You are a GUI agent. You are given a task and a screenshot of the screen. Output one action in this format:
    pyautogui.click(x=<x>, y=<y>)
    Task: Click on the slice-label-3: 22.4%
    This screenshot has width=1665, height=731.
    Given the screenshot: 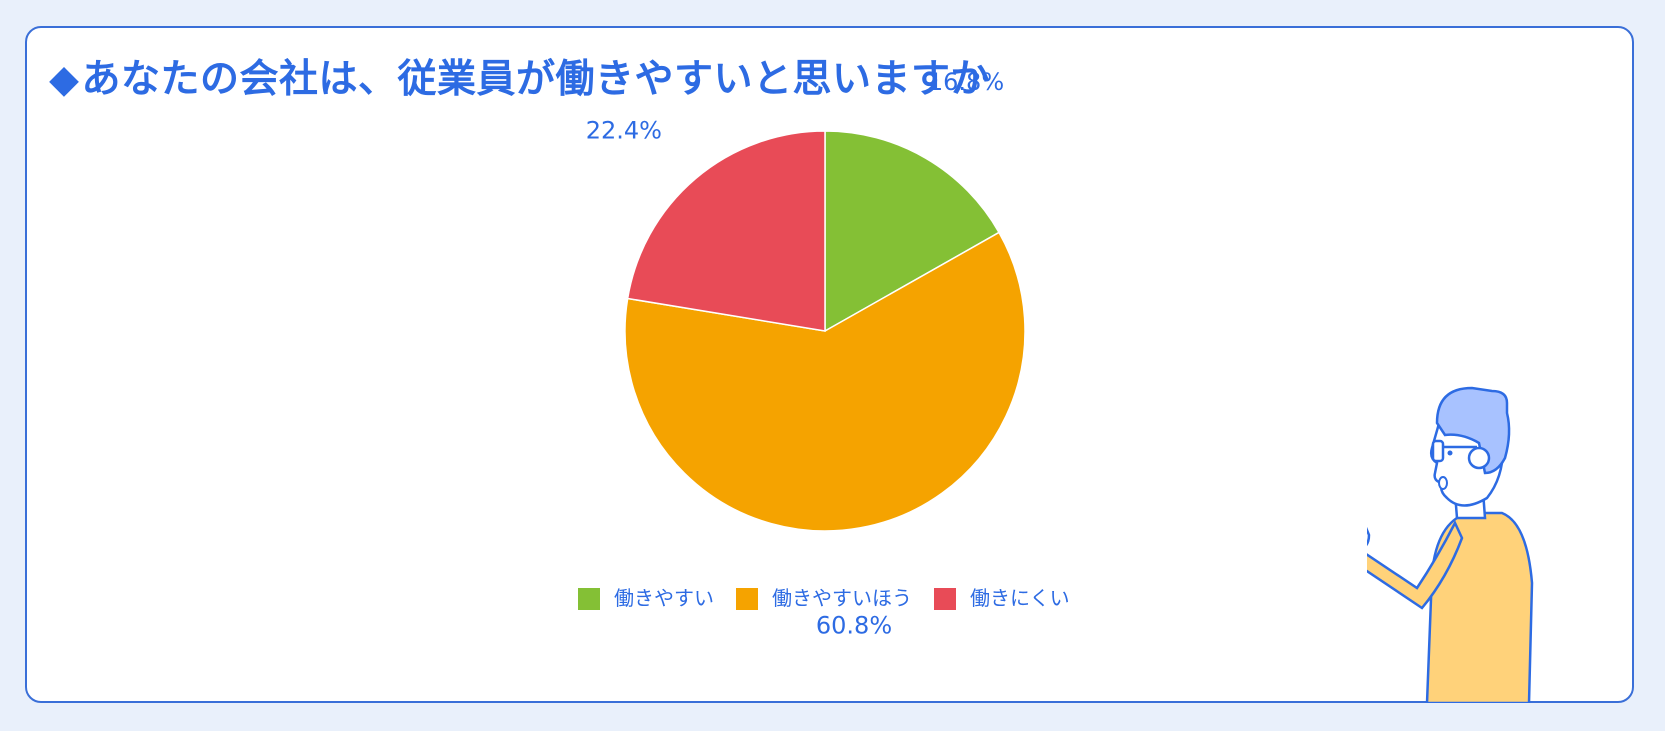 What is the action you would take?
    pyautogui.click(x=624, y=131)
    